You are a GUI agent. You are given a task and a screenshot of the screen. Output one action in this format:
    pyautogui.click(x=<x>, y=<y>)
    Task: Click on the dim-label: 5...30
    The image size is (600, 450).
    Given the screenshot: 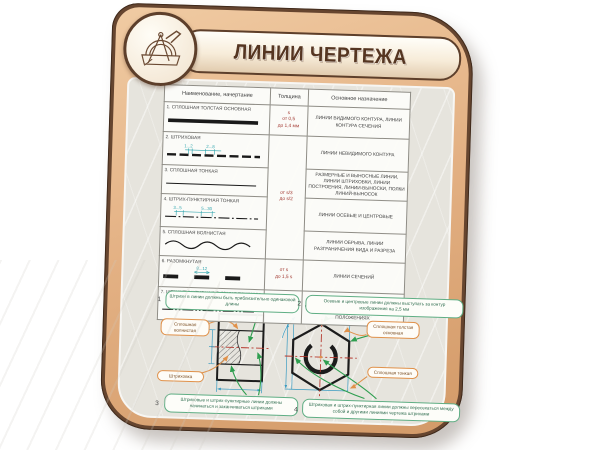 What is the action you would take?
    pyautogui.click(x=207, y=207)
    